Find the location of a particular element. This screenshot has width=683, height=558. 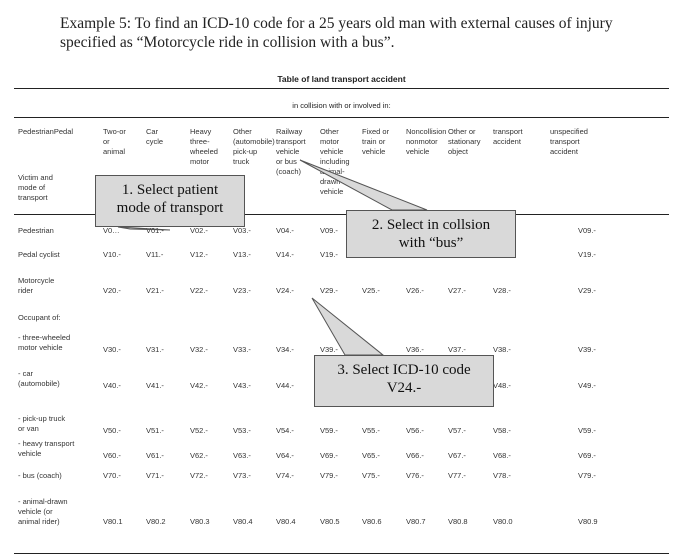

code-cell: V80.8 is located at coordinates (458, 521).